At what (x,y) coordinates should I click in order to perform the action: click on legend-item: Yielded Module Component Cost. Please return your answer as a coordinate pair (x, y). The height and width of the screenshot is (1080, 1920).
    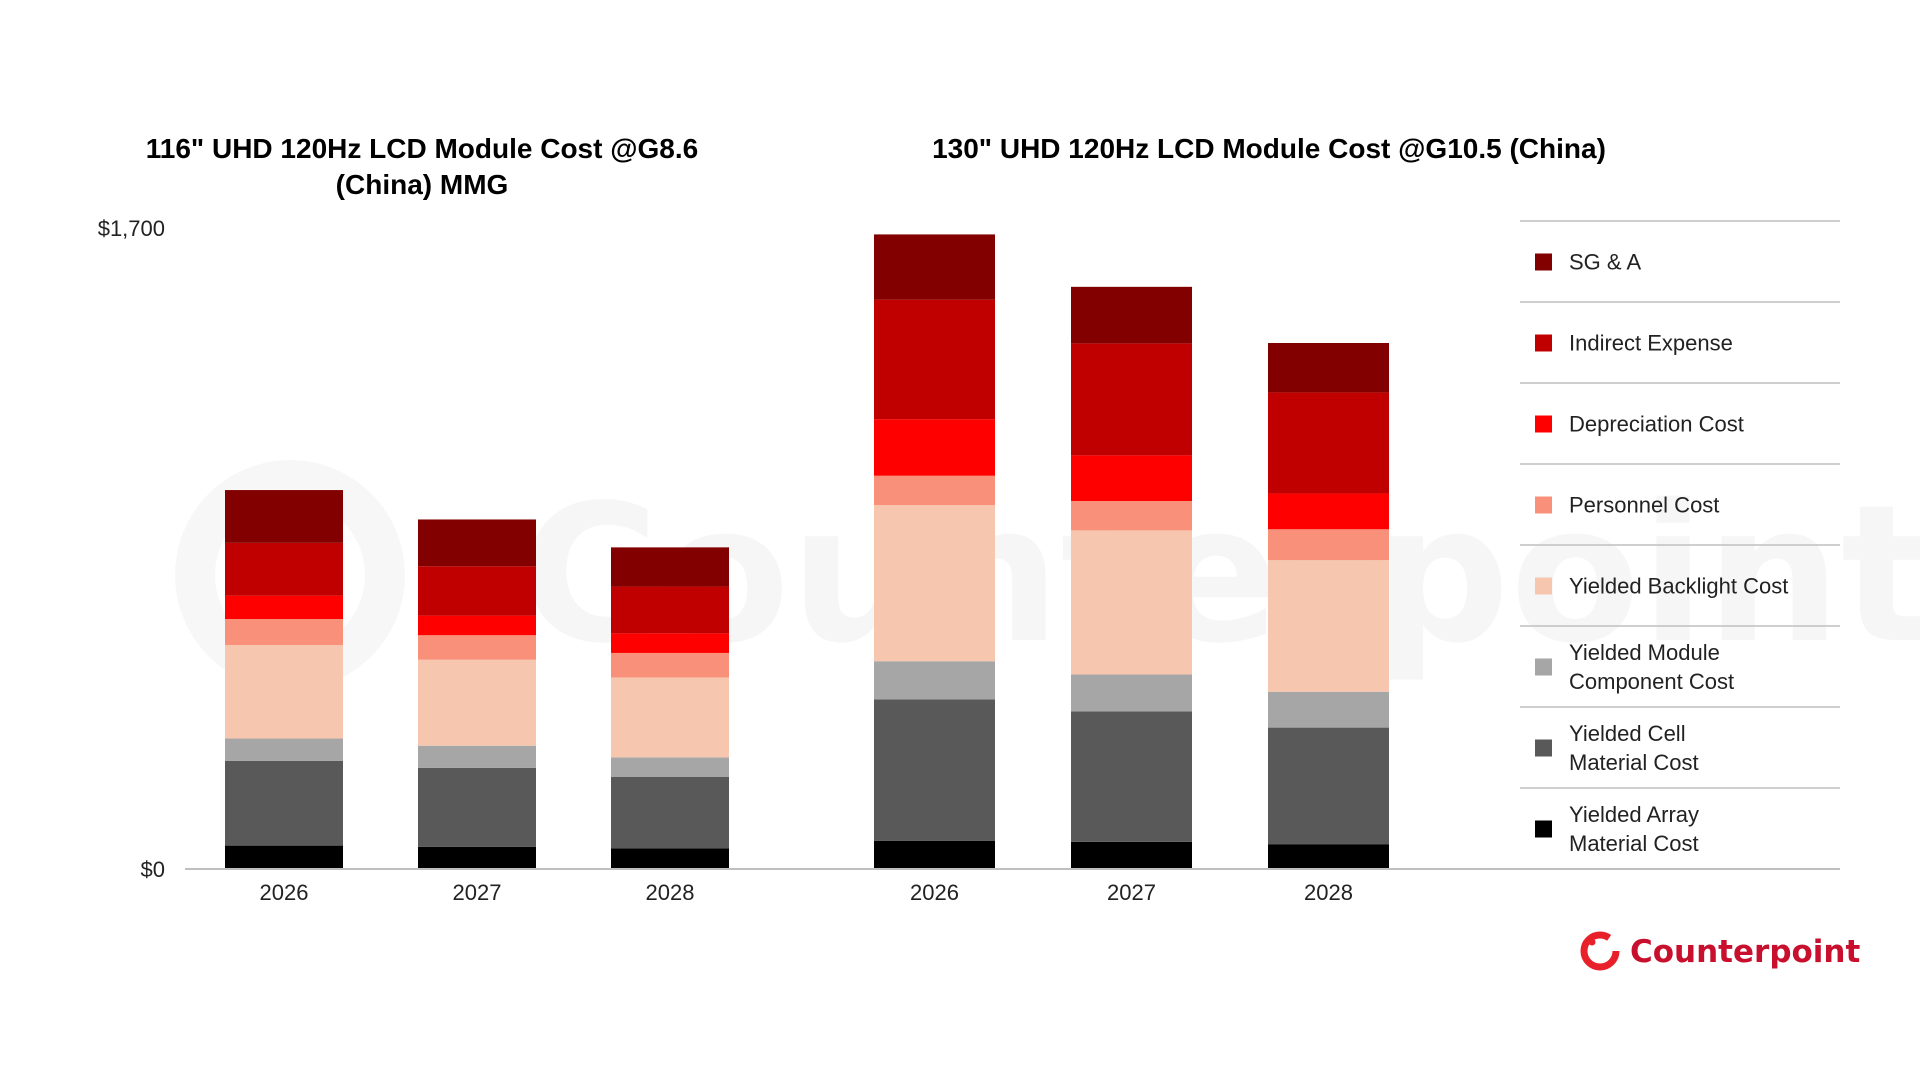
    Looking at the image, I should click on (1634, 667).